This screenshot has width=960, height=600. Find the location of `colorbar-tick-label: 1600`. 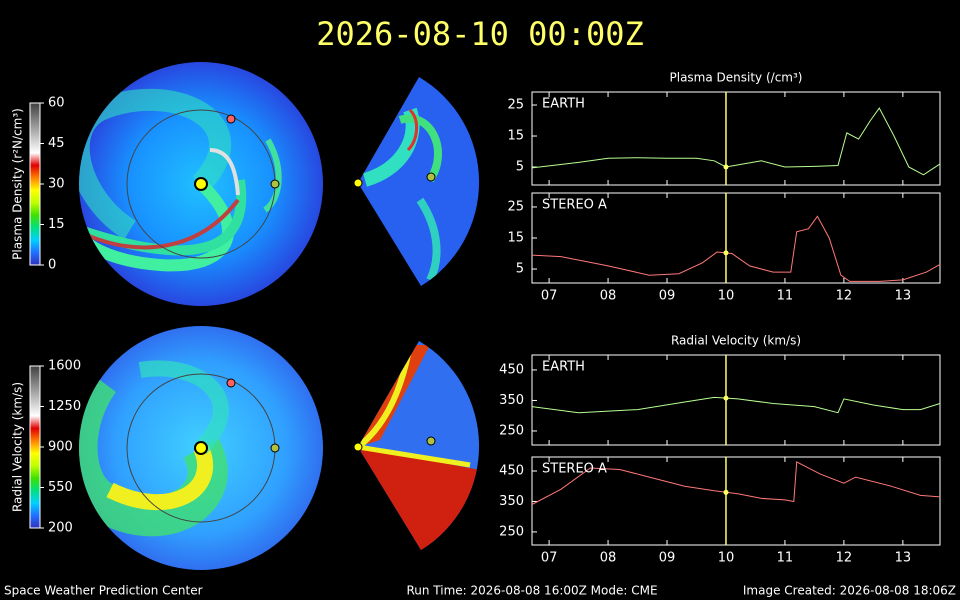

colorbar-tick-label: 1600 is located at coordinates (64, 366).